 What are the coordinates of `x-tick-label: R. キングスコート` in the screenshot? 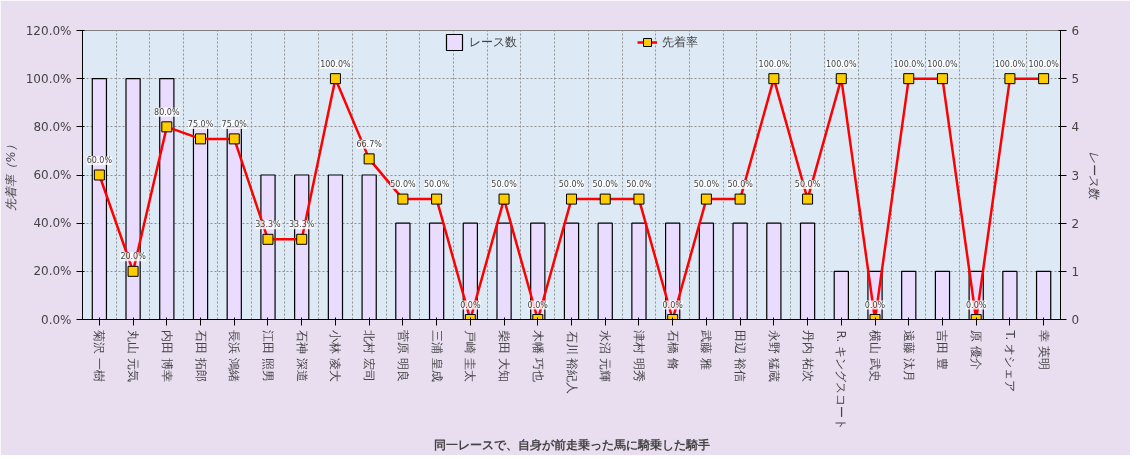 It's located at (841, 380).